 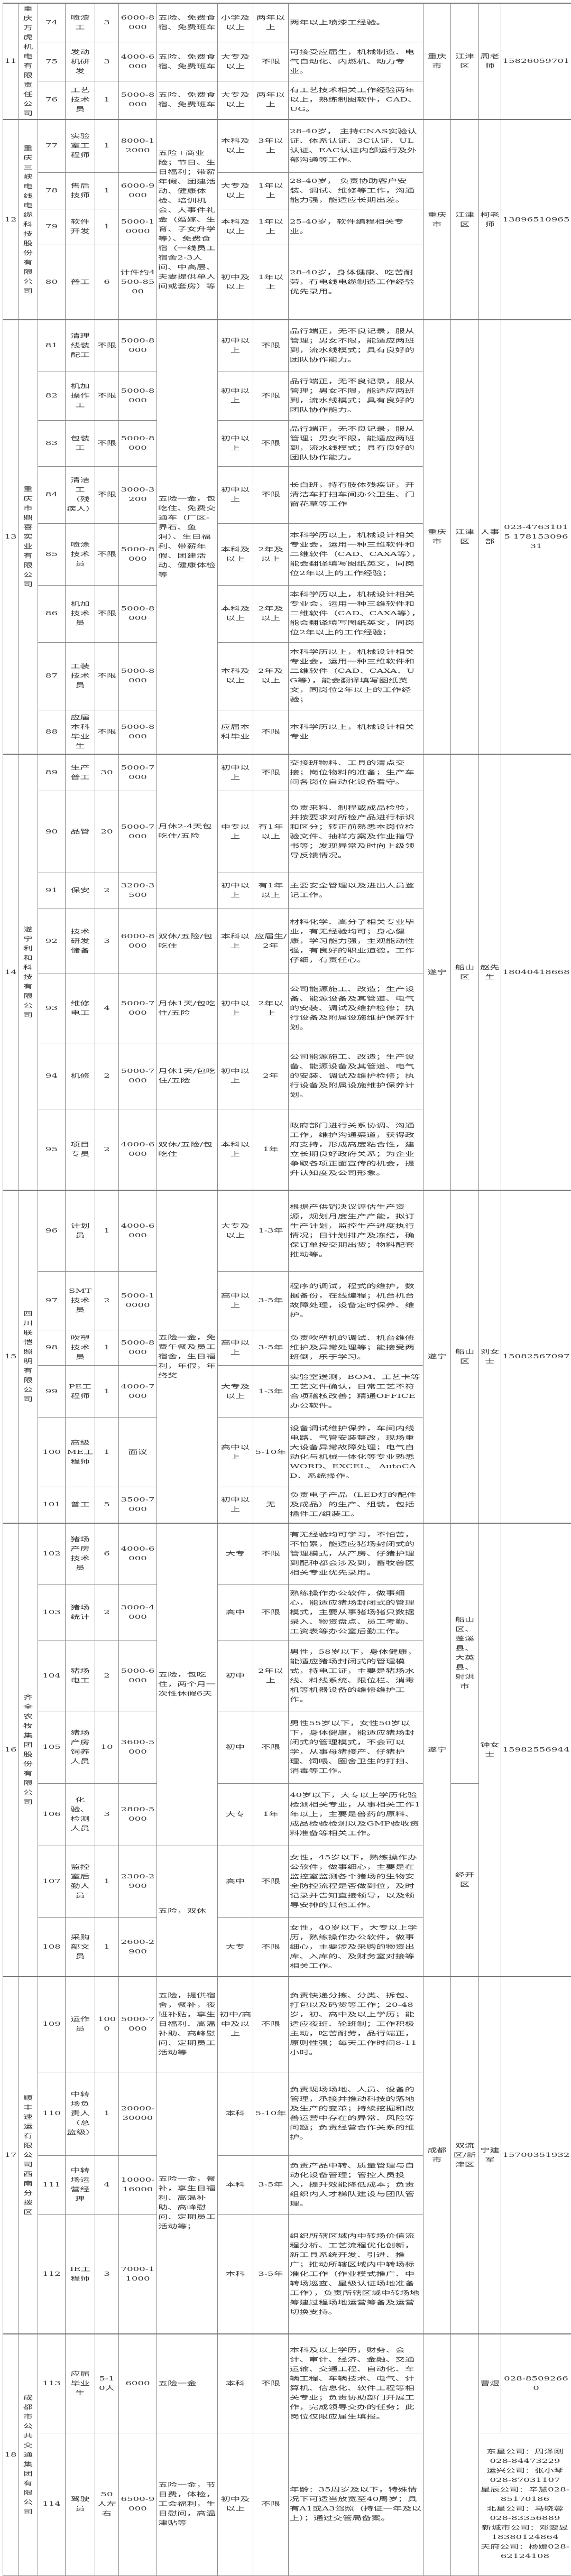 What do you see at coordinates (10, 1750) in the screenshot?
I see `company-number-text: 16` at bounding box center [10, 1750].